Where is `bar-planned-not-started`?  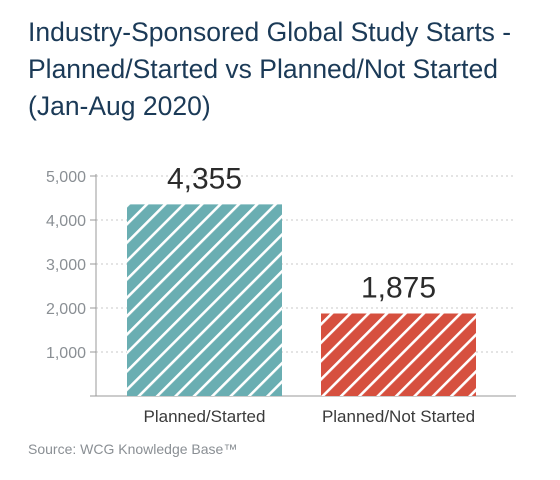 bar-planned-not-started is located at coordinates (398, 354).